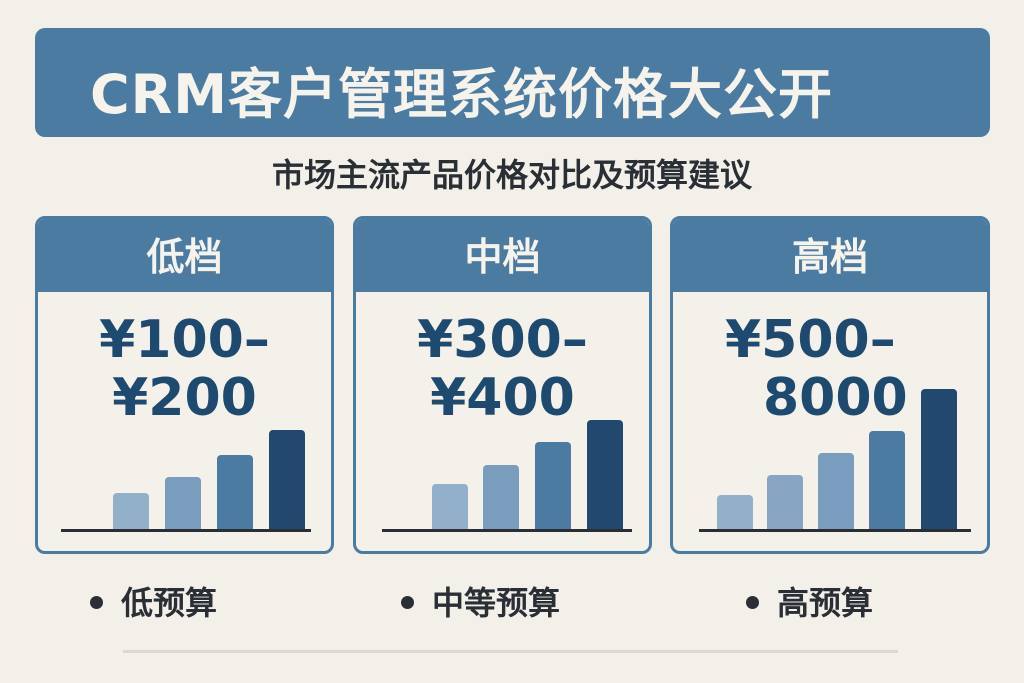 The height and width of the screenshot is (683, 1024). What do you see at coordinates (810, 340) in the screenshot?
I see `price-range-start: ¥500–` at bounding box center [810, 340].